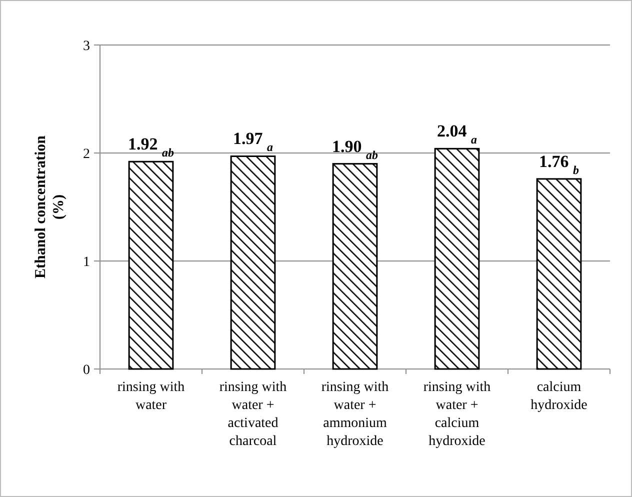 The image size is (632, 497). Describe the element at coordinates (151, 147) in the screenshot. I see `data-label: 1.92 $_{ab}$` at that location.